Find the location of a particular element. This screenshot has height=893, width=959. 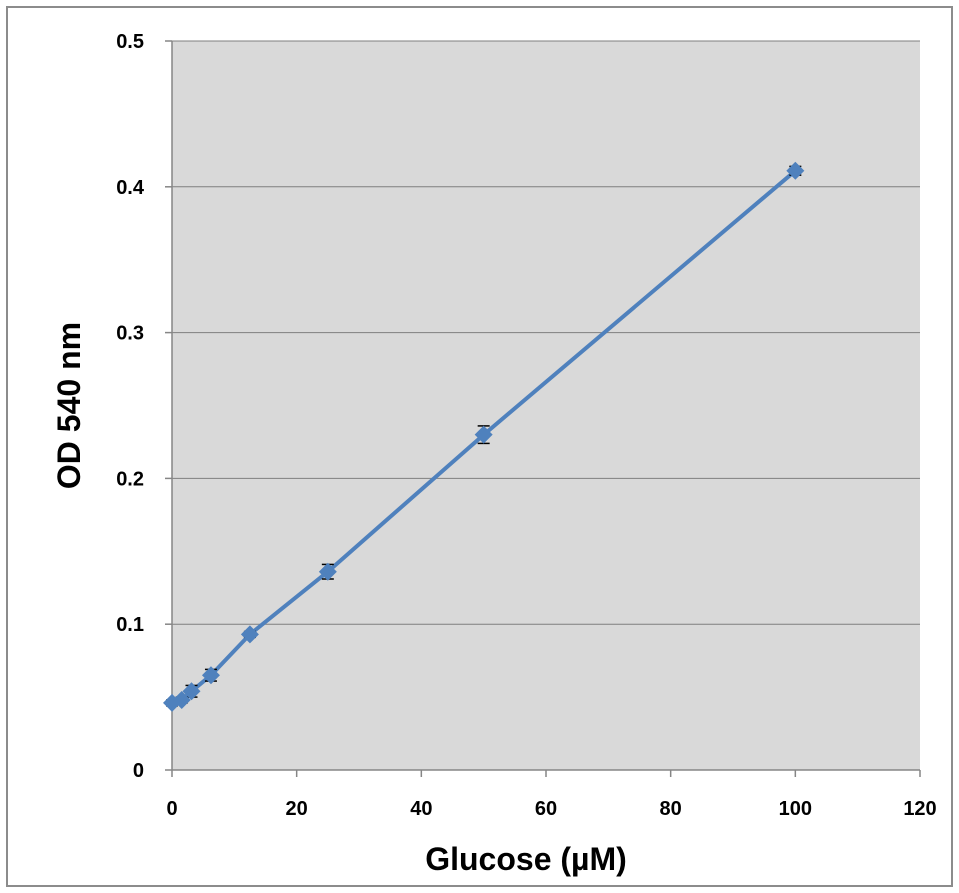

x-tick-label-1: 20 is located at coordinates (297, 809).